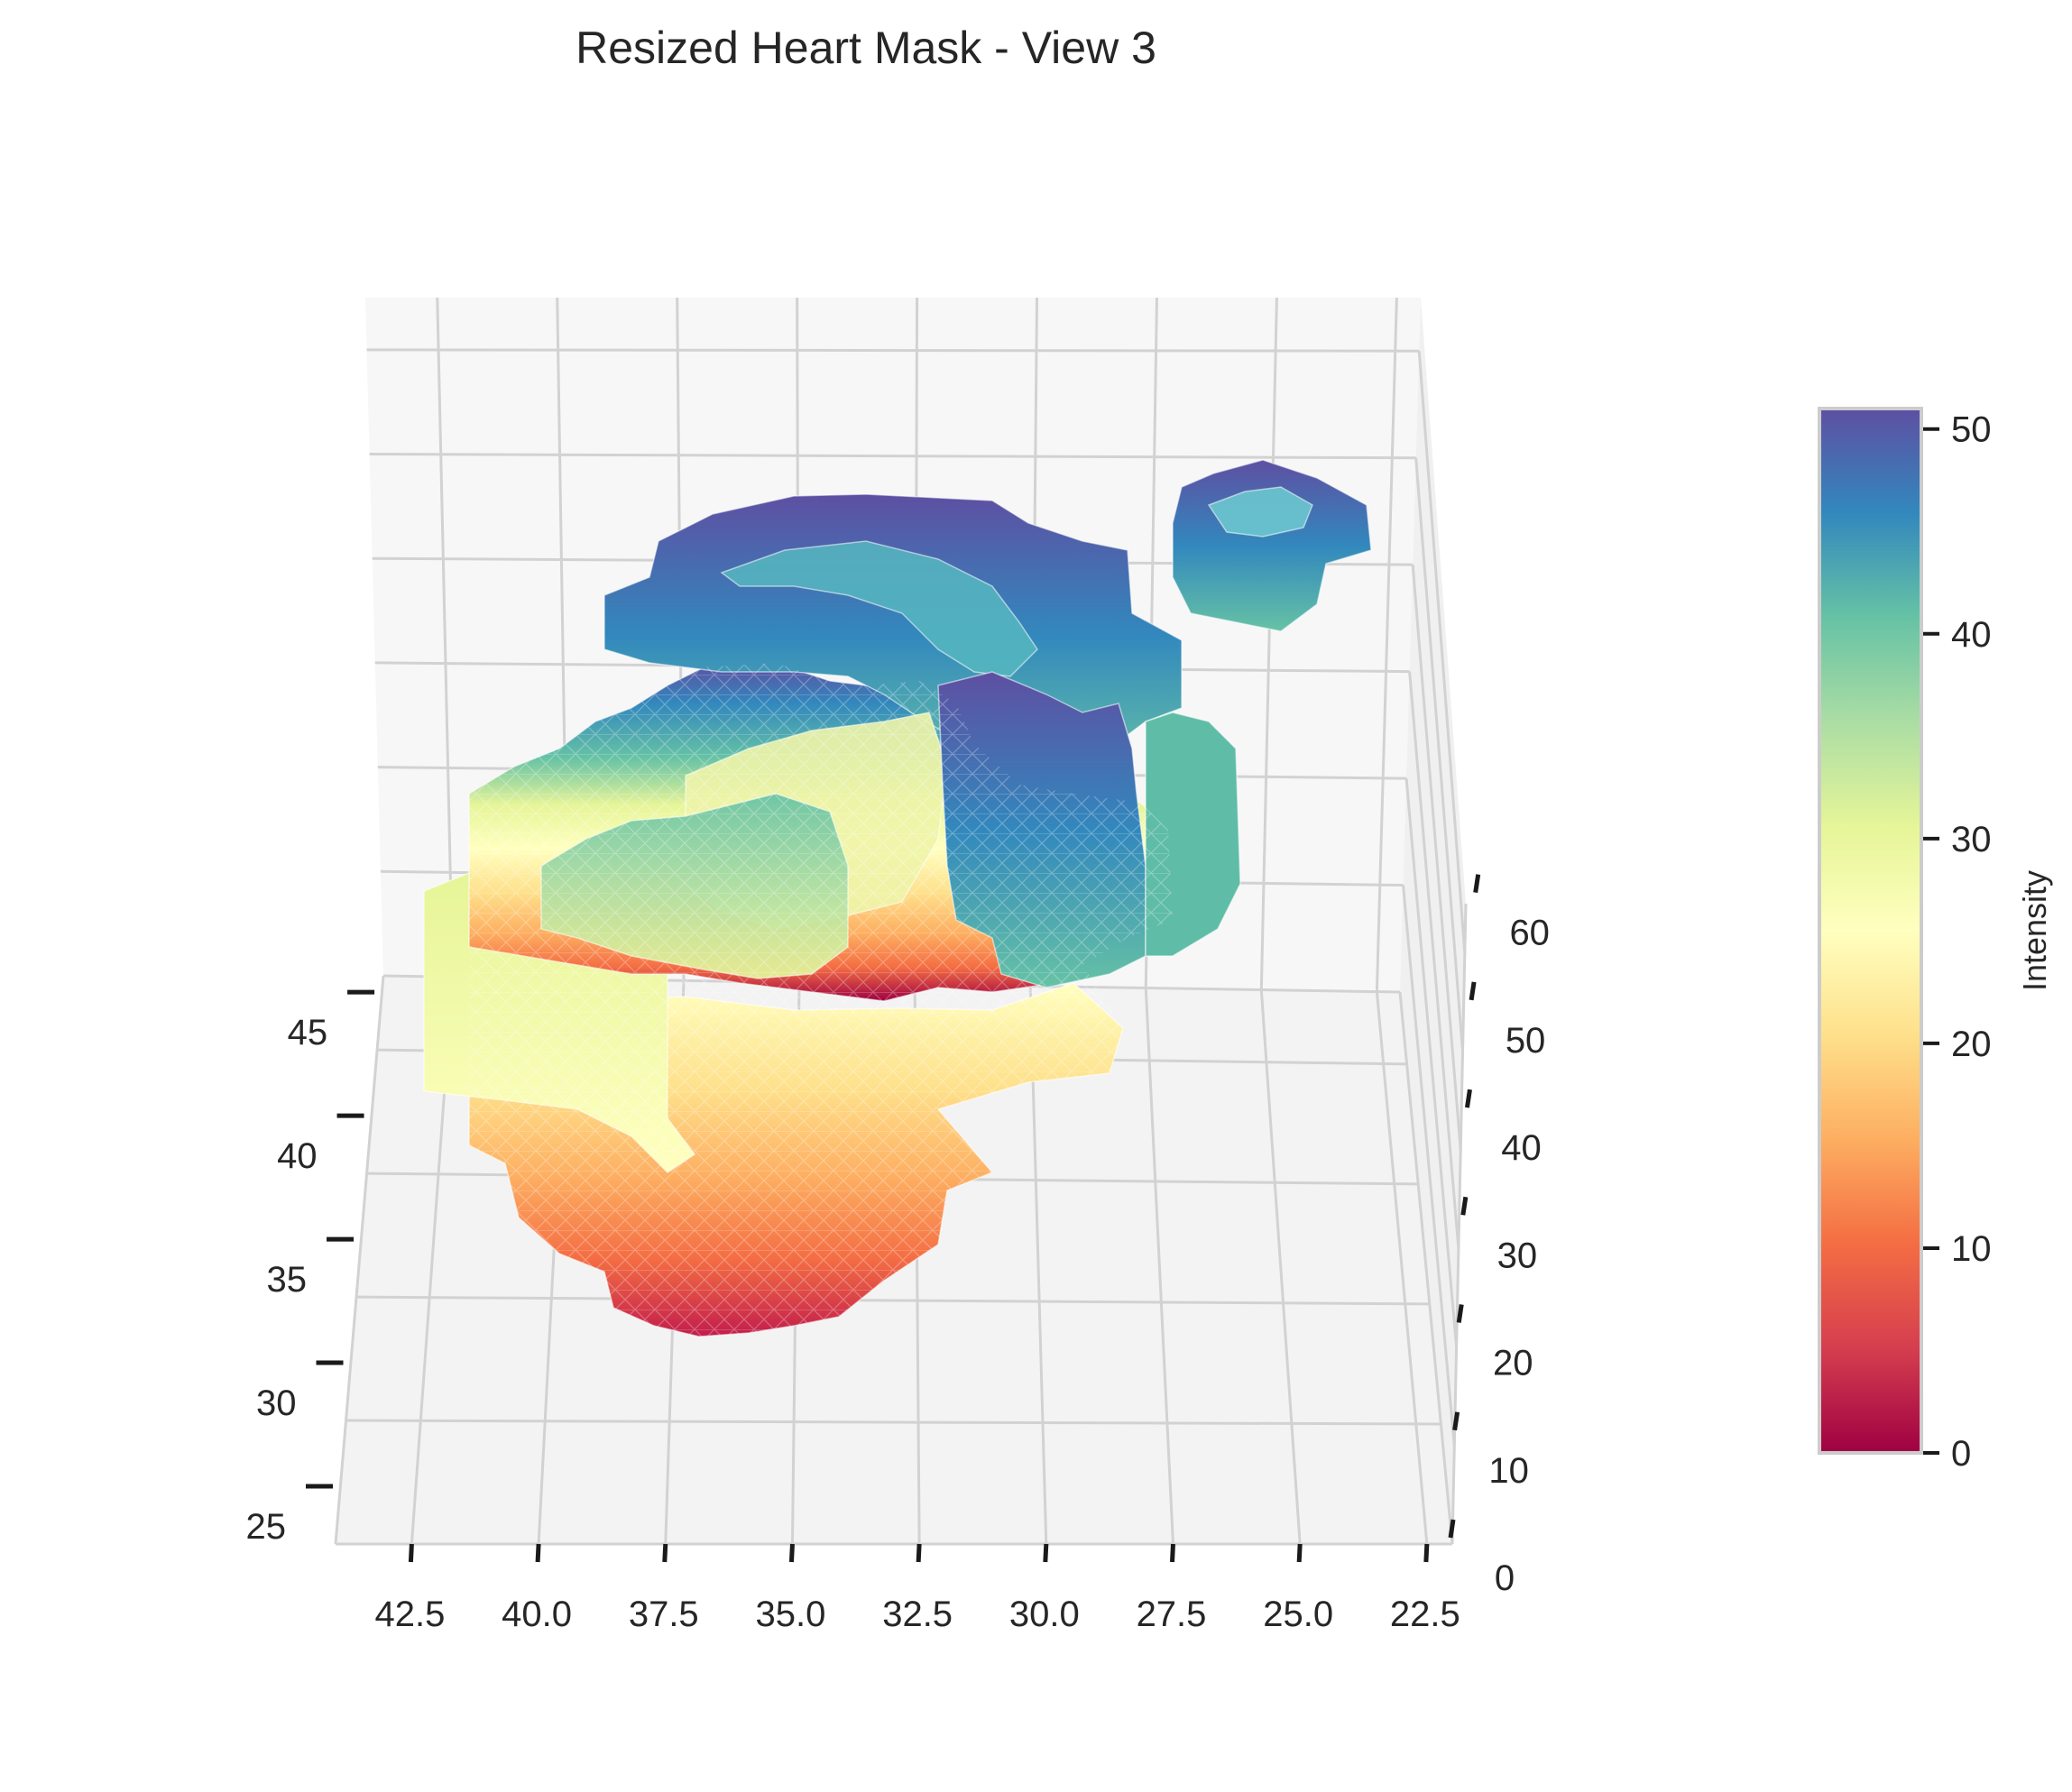 This screenshot has height=1792, width=2072. I want to click on z-tick-label: 30, so click(1518, 1255).